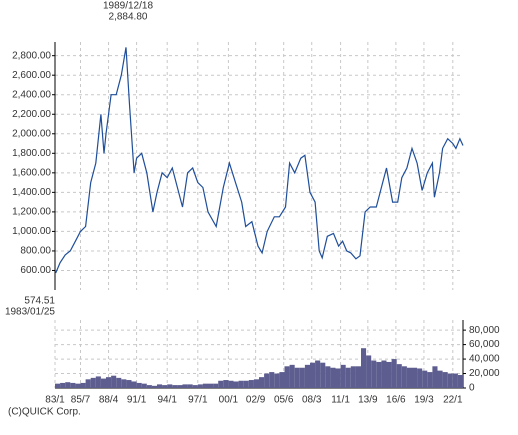  Describe the element at coordinates (31, 133) in the screenshot. I see `y-tick-label: 2,000.00` at that location.